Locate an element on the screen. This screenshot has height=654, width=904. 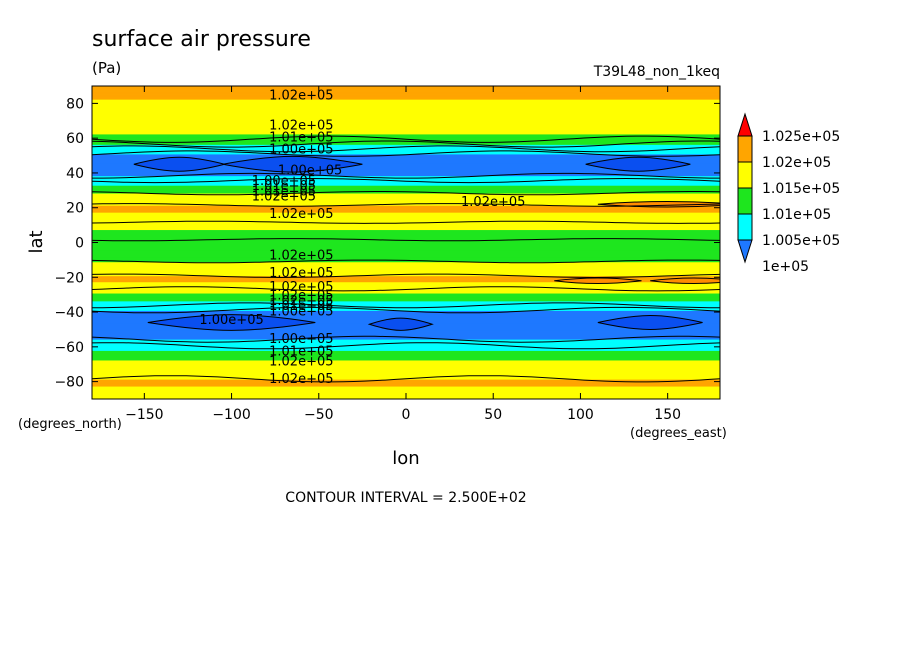
x-tick-label: 0 is located at coordinates (406, 415).